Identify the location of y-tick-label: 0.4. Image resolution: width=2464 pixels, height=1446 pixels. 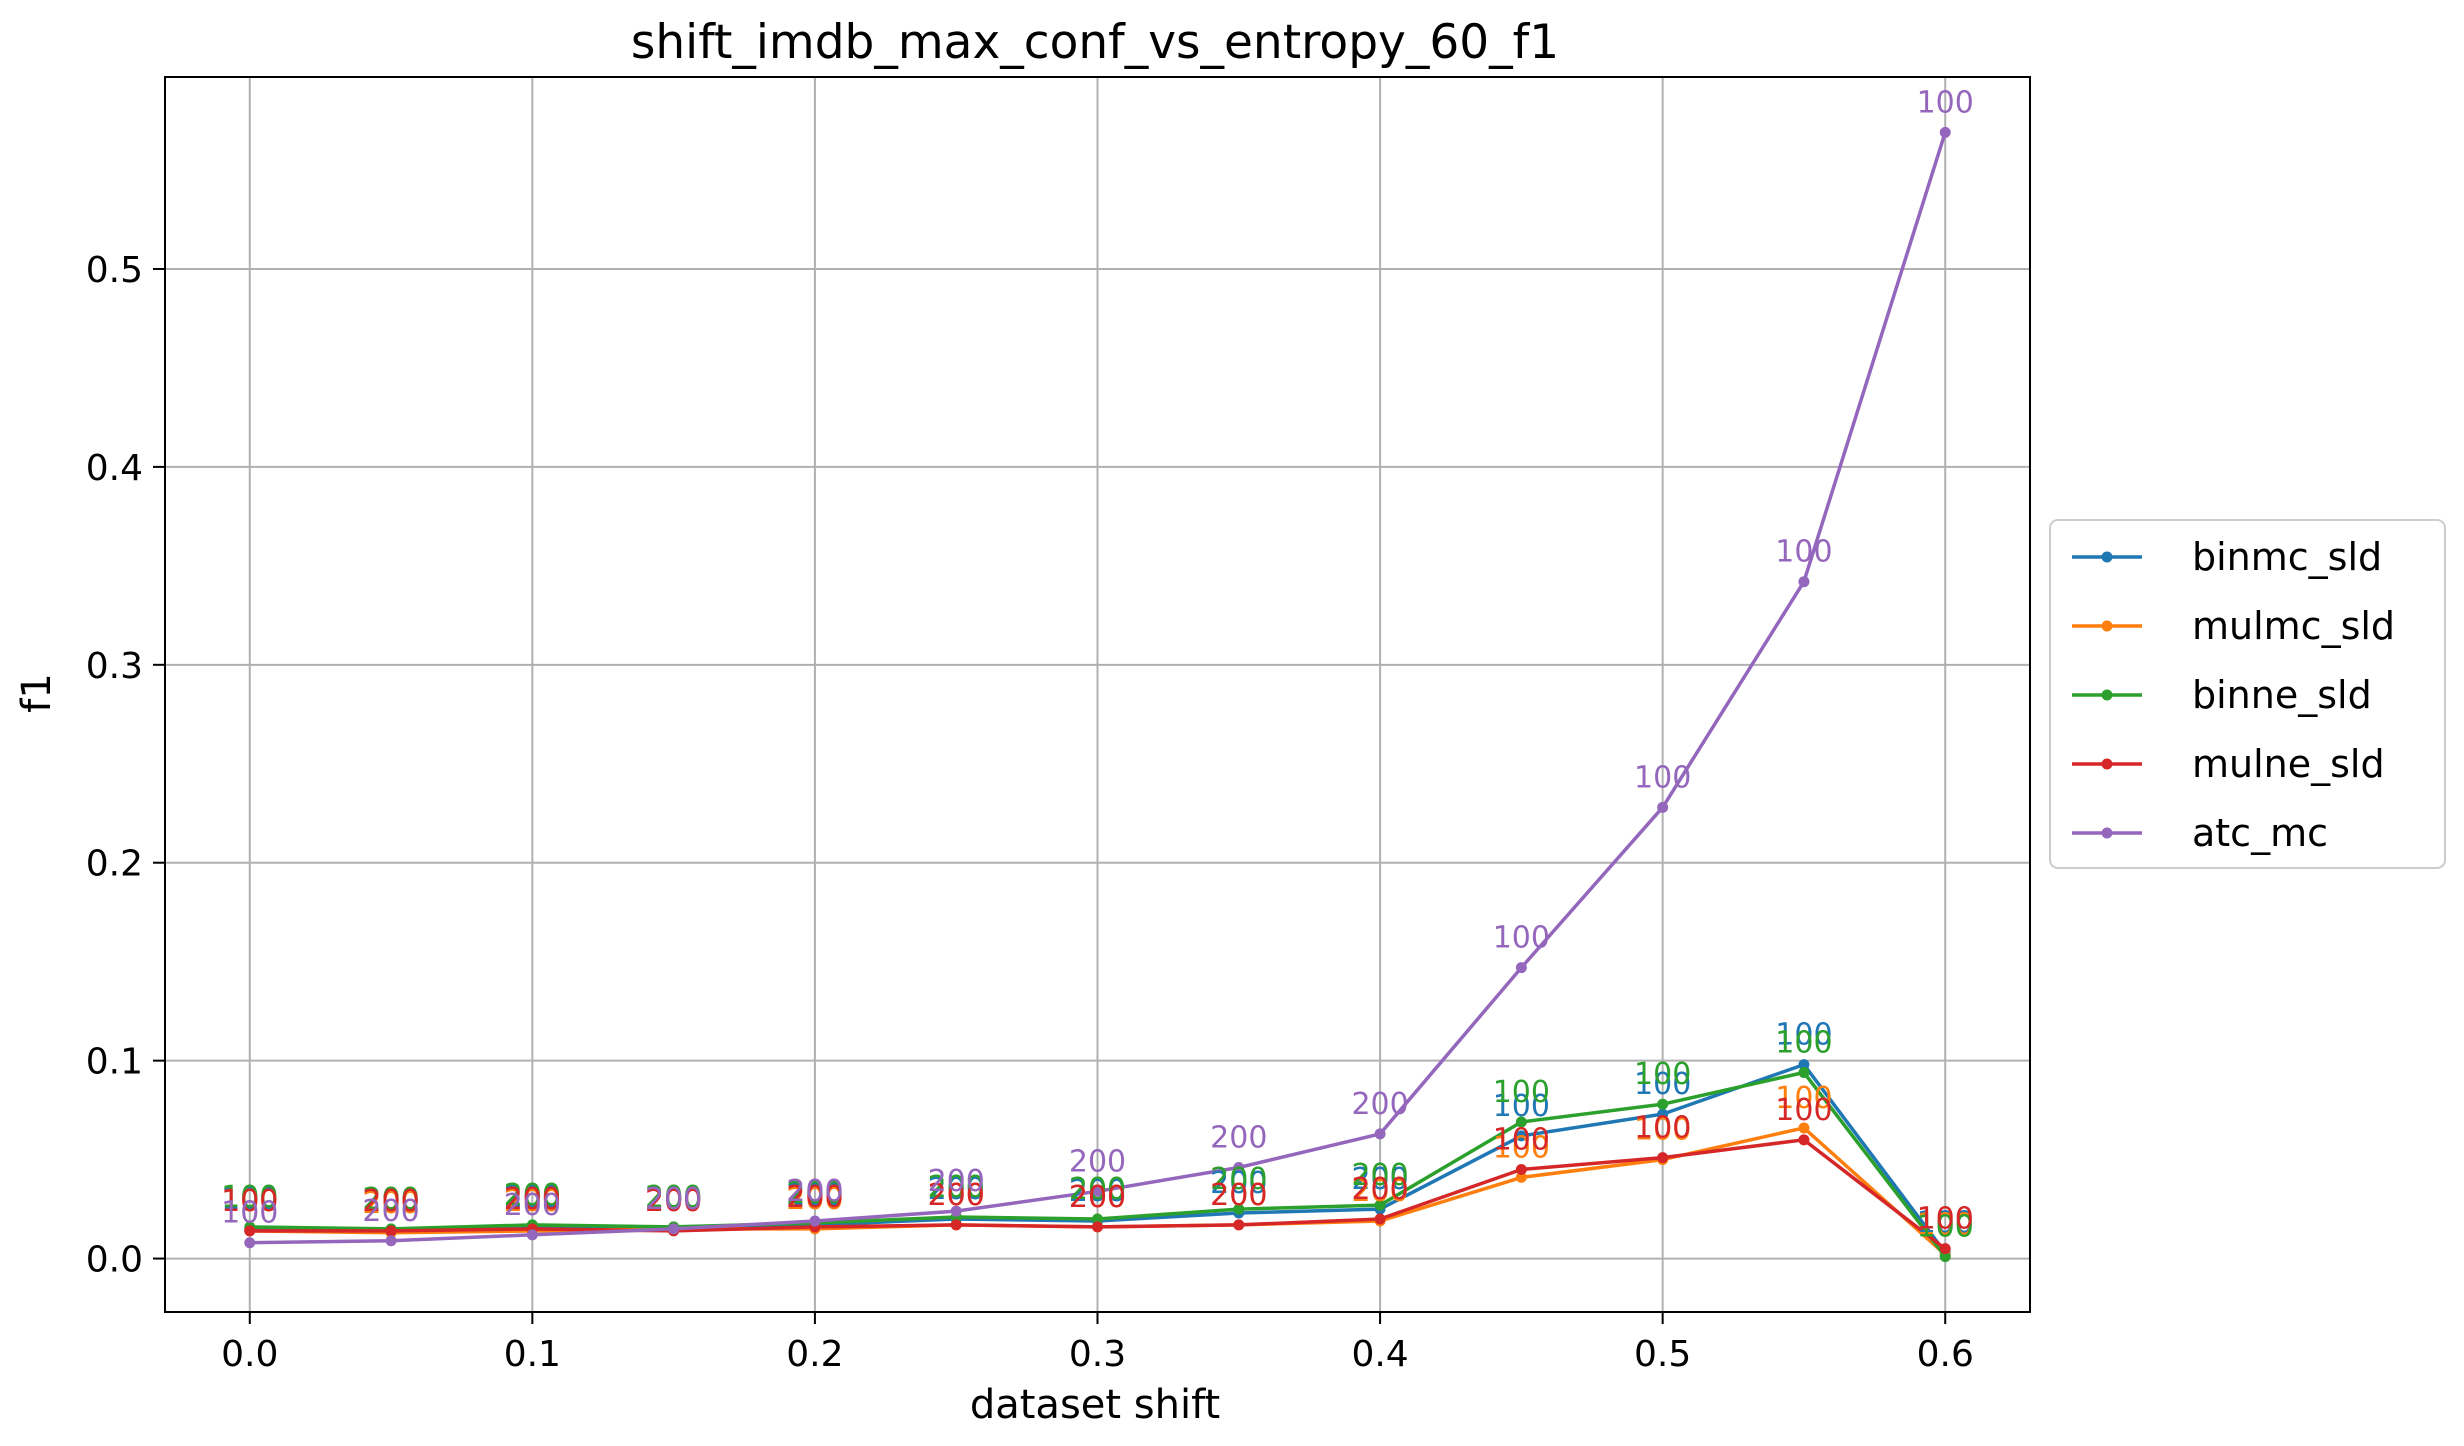
(114, 468).